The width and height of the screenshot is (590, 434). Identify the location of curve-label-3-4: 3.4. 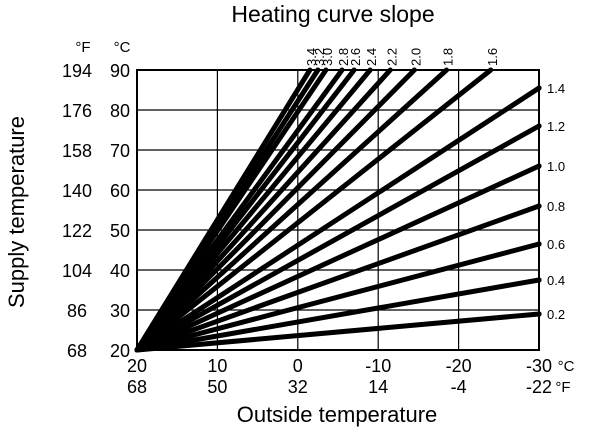
(311, 57).